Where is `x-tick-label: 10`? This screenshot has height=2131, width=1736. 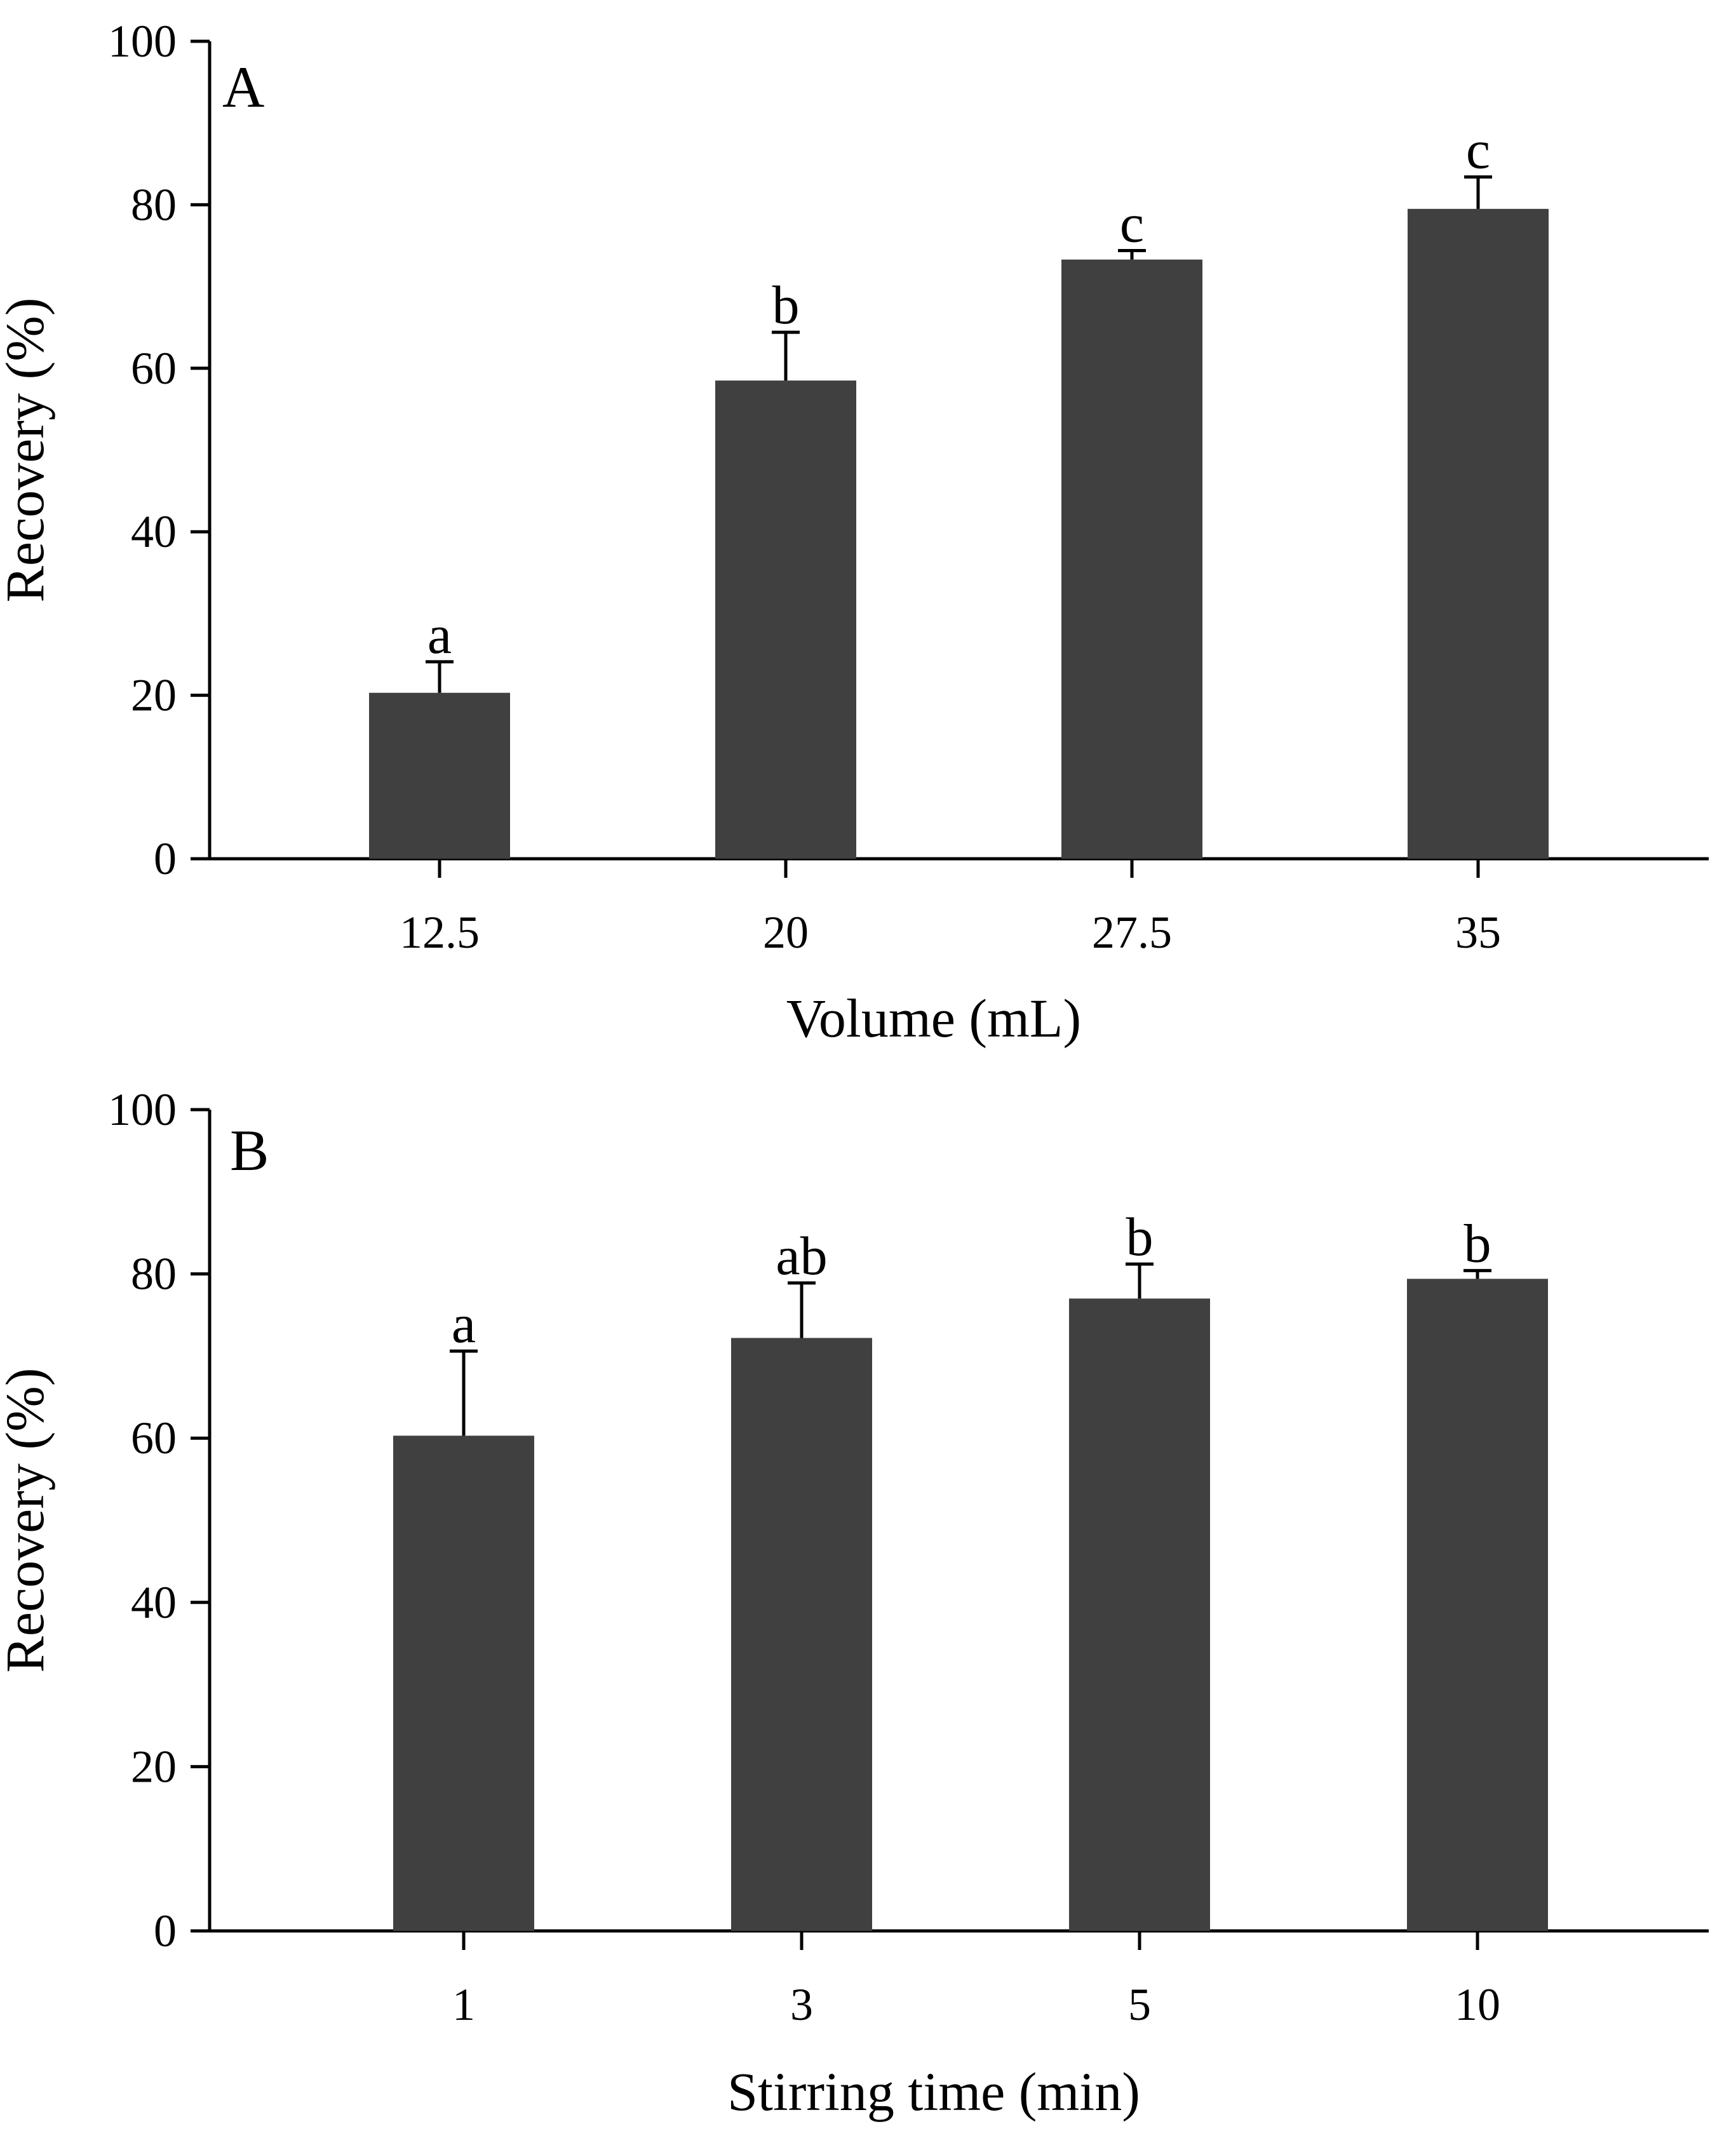
x-tick-label: 10 is located at coordinates (1478, 2004).